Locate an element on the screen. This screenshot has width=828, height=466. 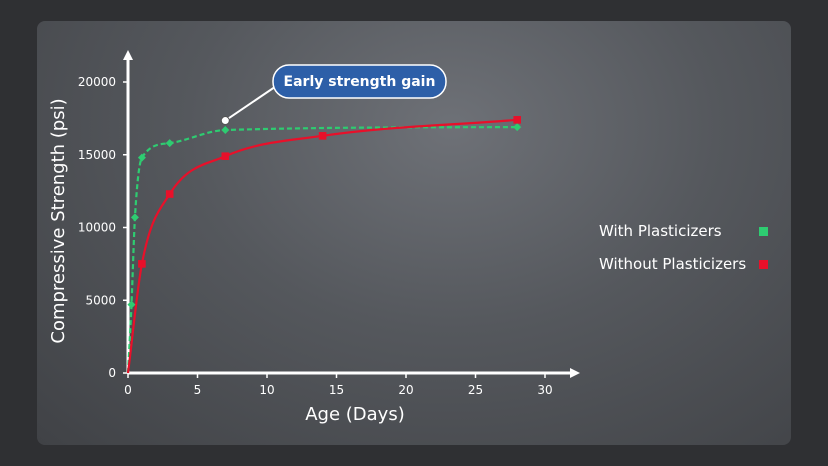
annotation-text: Early strength gain is located at coordinates (360, 82).